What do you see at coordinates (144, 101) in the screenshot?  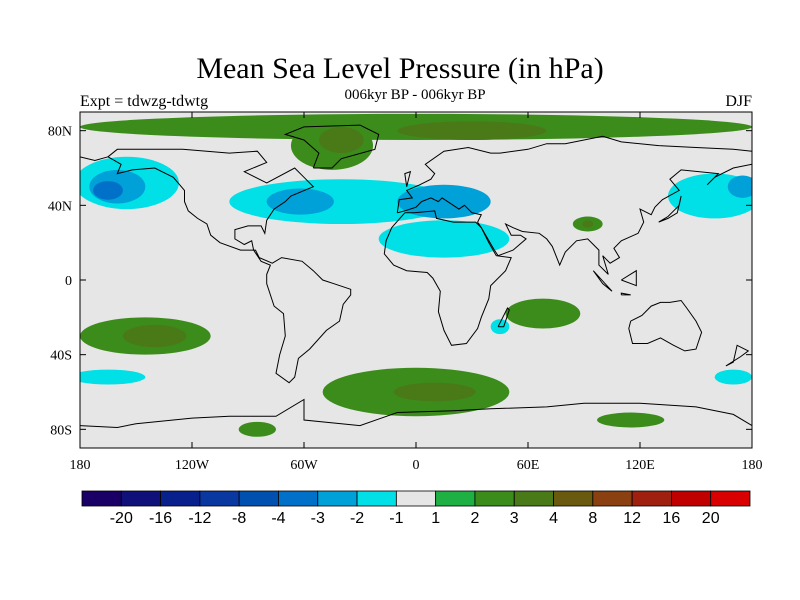 I see `experiment-label: Expt = tdwzg-tdwtg` at bounding box center [144, 101].